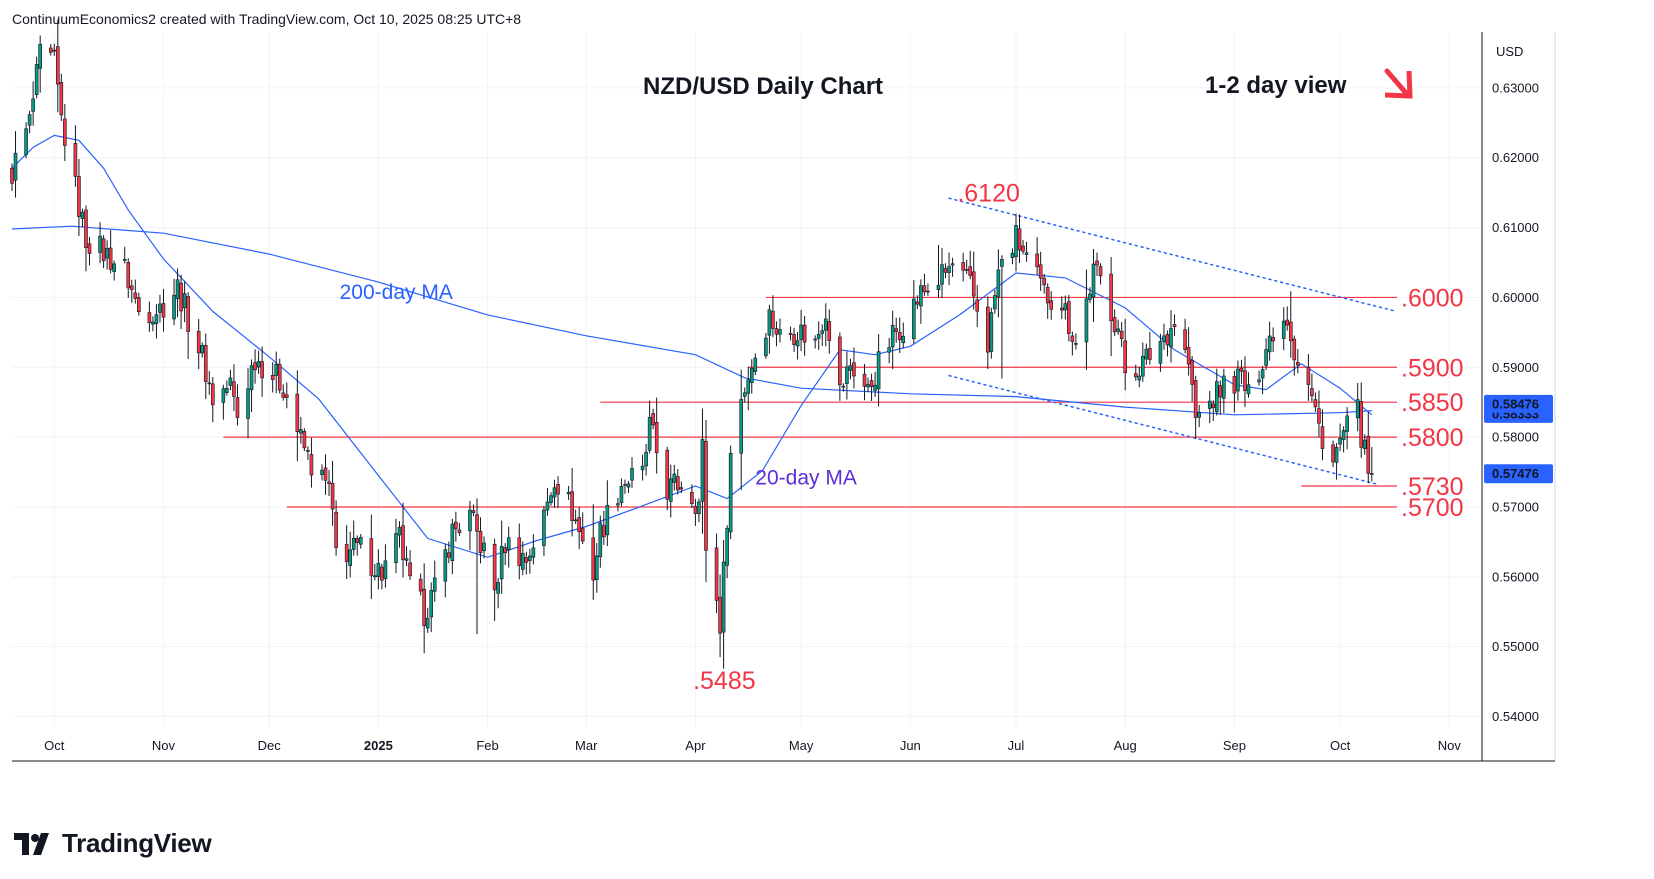 The height and width of the screenshot is (879, 1654). Describe the element at coordinates (1518, 380) in the screenshot. I see `price-axis-bg` at that location.